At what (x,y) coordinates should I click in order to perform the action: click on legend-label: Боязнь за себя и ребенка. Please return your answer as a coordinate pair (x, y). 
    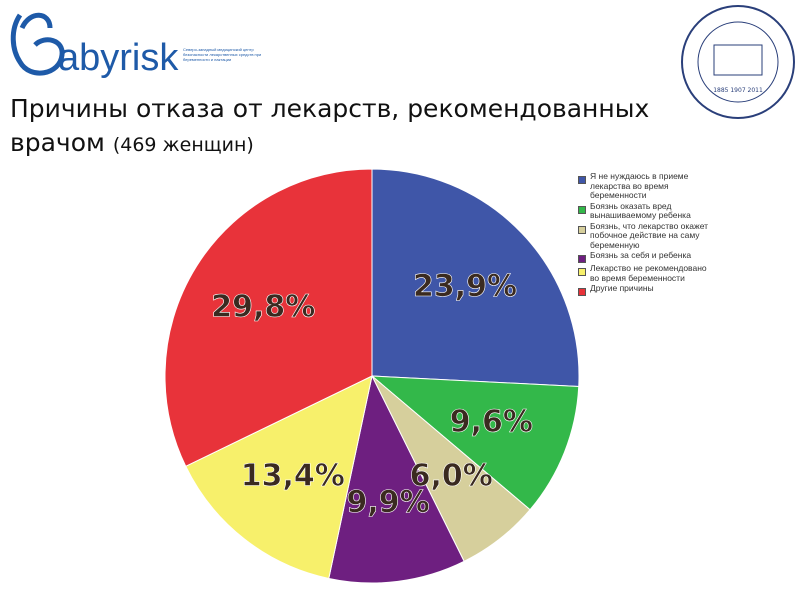
    Looking at the image, I should click on (641, 255).